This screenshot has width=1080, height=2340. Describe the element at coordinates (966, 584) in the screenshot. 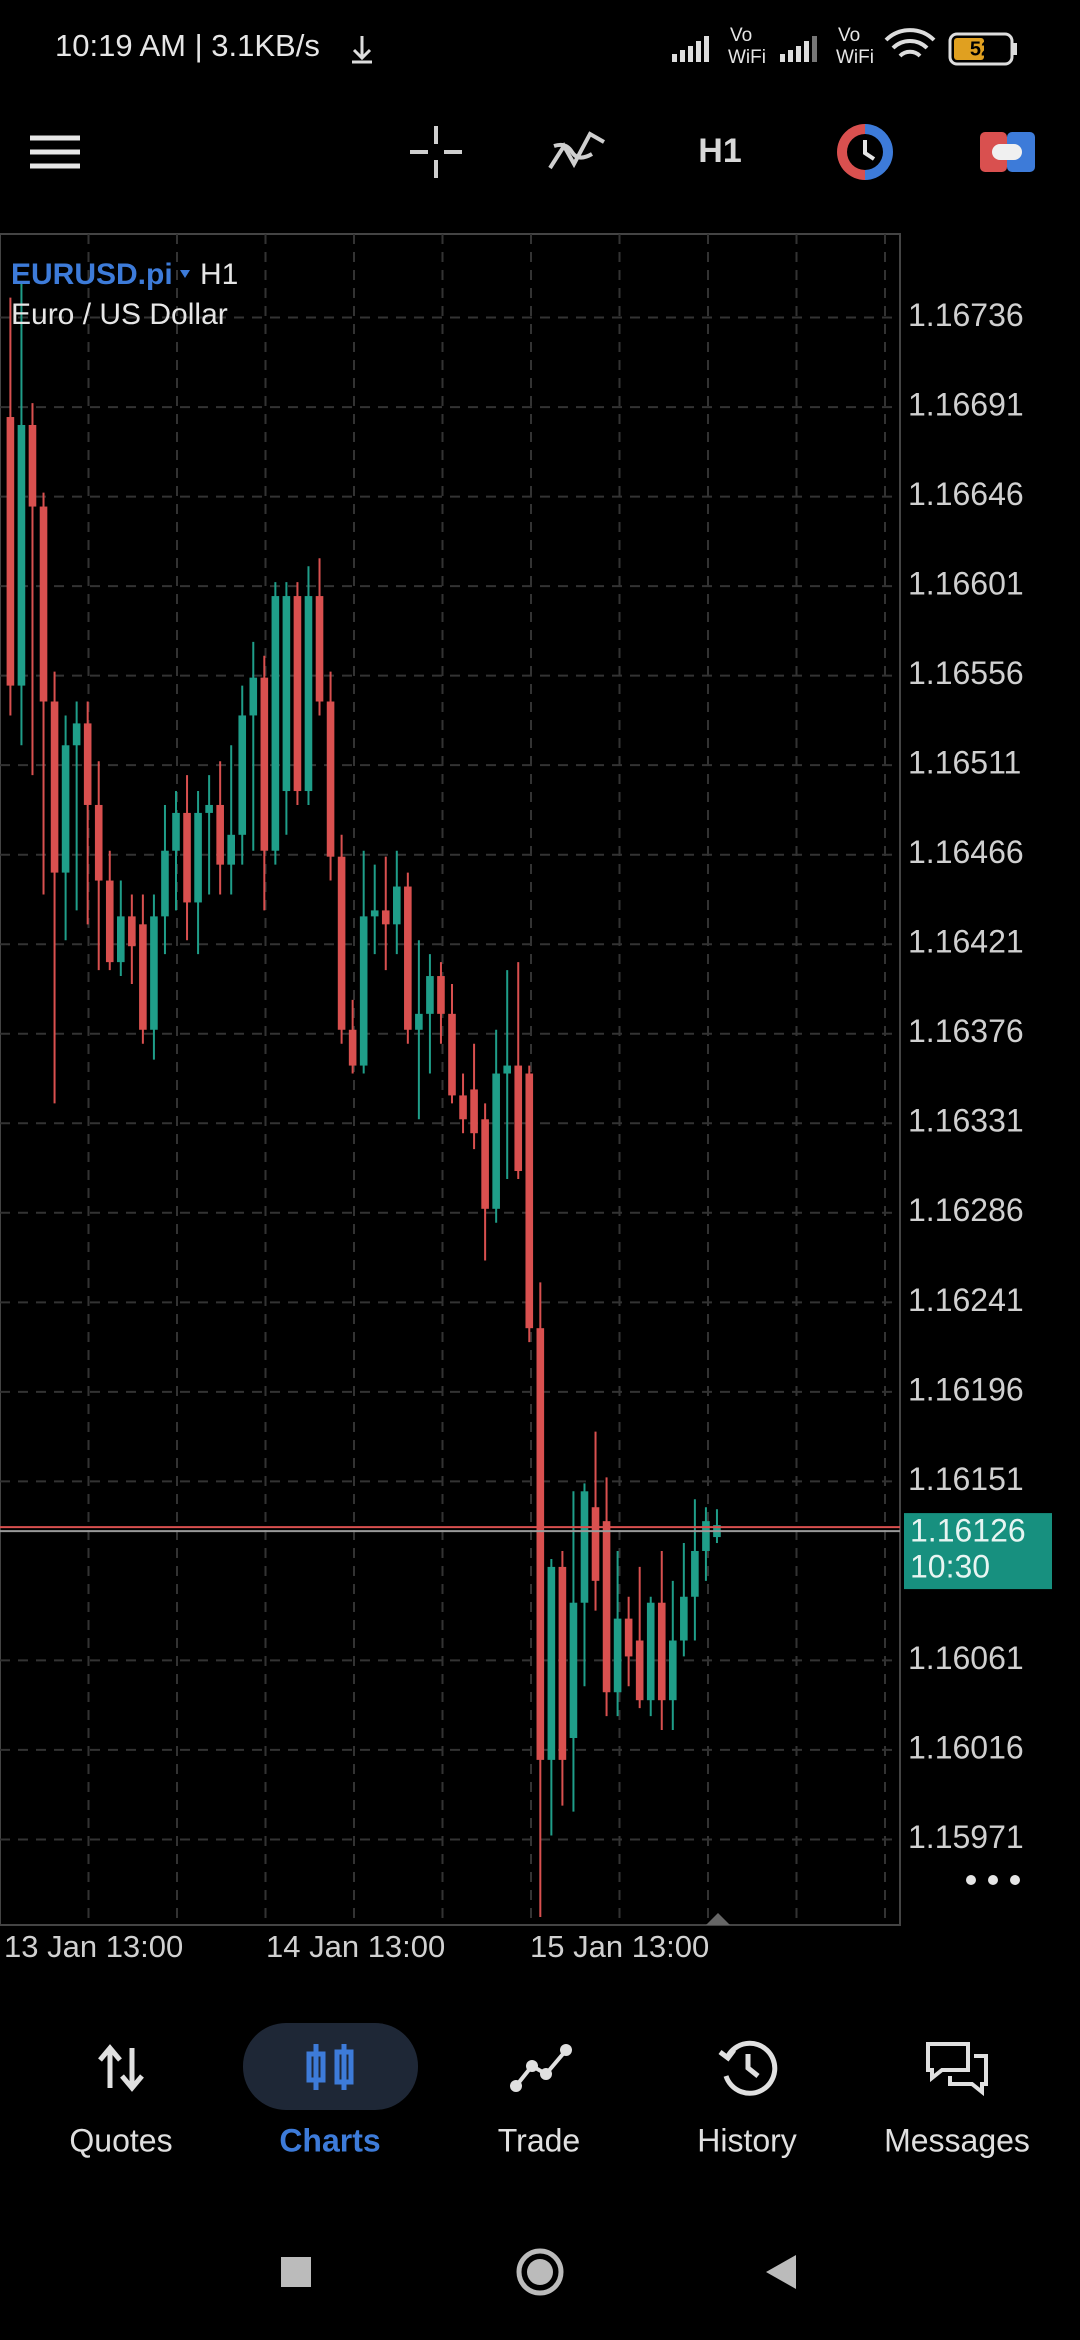

I see `y-tick-label: 1.16601` at that location.